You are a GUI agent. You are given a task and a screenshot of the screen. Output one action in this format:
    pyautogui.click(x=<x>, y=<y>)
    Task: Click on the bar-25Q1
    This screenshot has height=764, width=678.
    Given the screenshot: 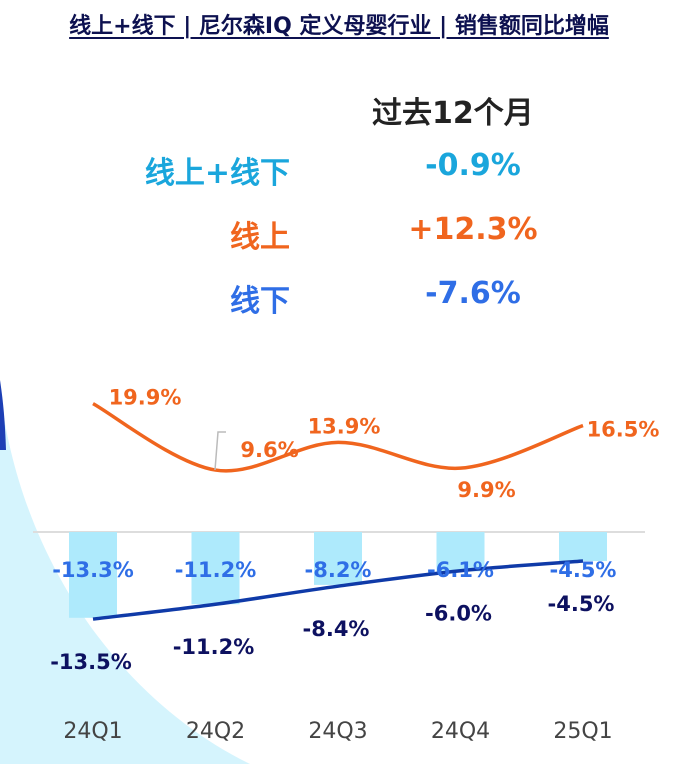 What is the action you would take?
    pyautogui.click(x=583, y=547)
    